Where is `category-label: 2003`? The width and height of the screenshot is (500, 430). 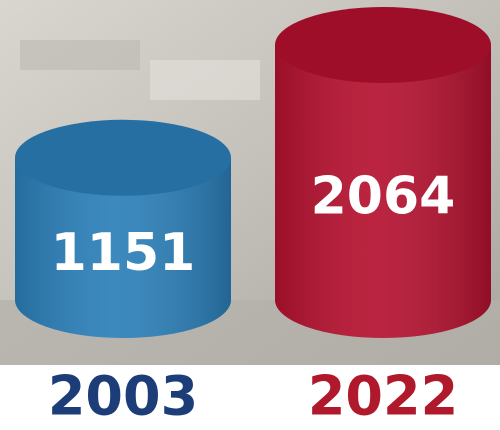
category-label: 2003 is located at coordinates (123, 396).